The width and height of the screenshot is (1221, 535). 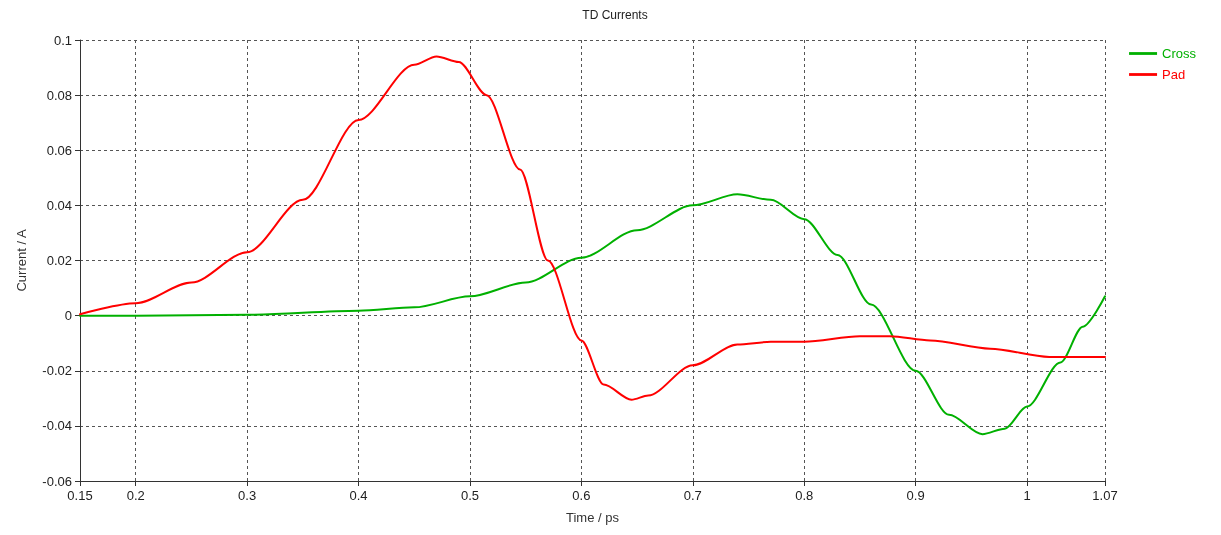 I want to click on x-tick-label: 0.7, so click(x=692, y=495).